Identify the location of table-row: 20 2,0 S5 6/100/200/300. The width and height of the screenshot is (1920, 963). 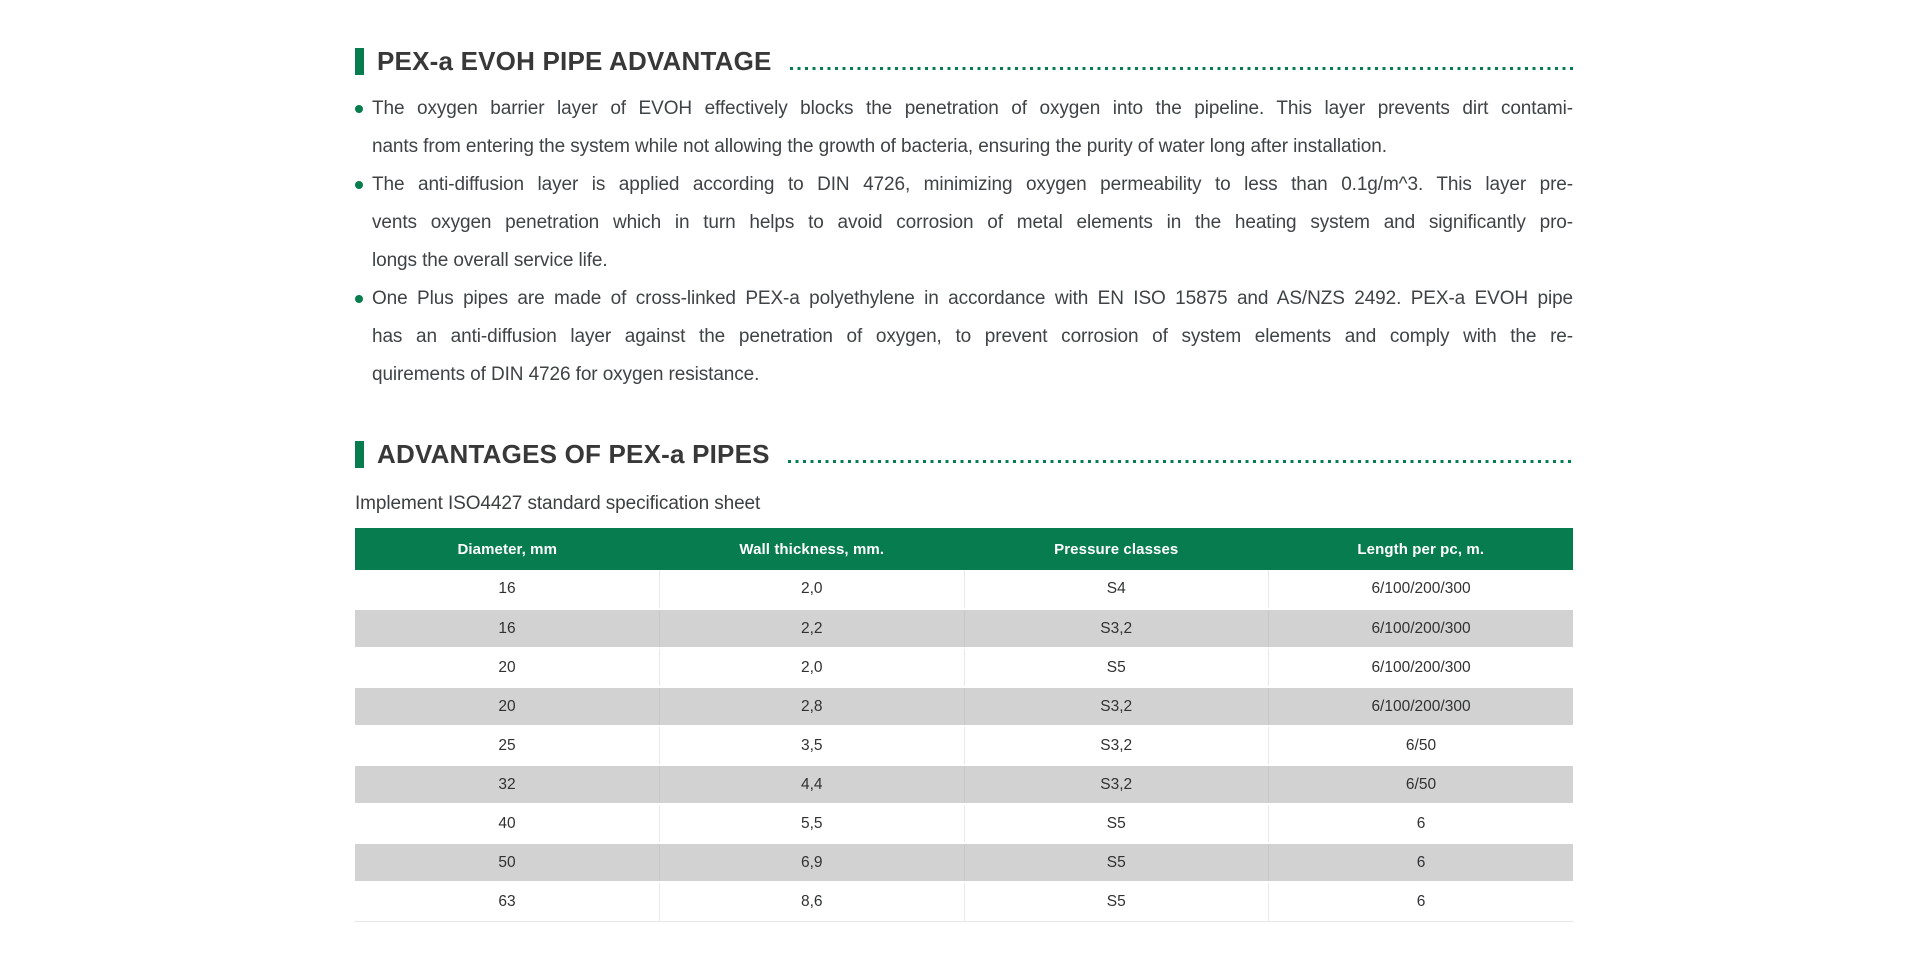
(964, 667).